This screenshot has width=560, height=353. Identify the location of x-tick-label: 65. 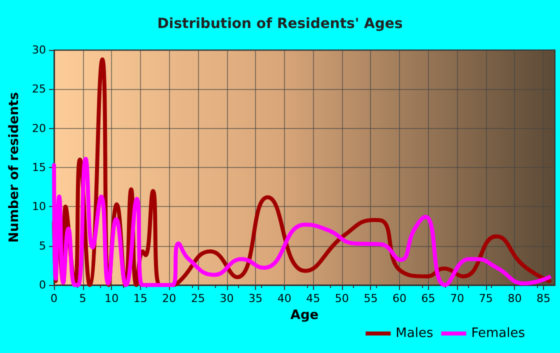
(428, 298).